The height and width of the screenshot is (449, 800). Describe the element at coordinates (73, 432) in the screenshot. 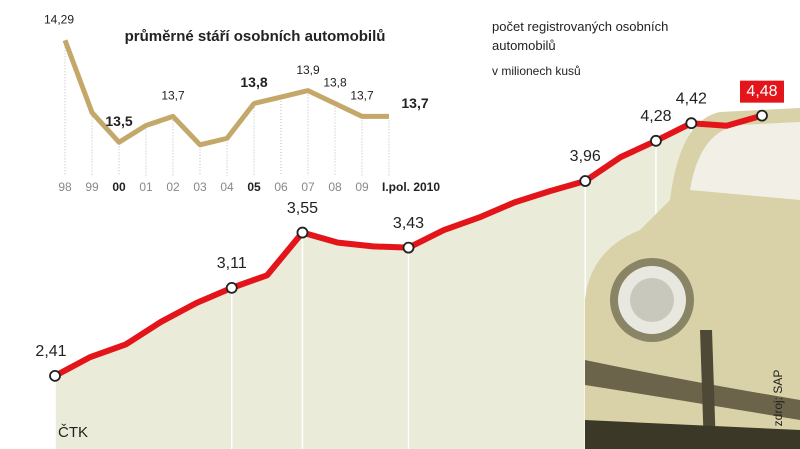

I see `credit: ČTK` at that location.